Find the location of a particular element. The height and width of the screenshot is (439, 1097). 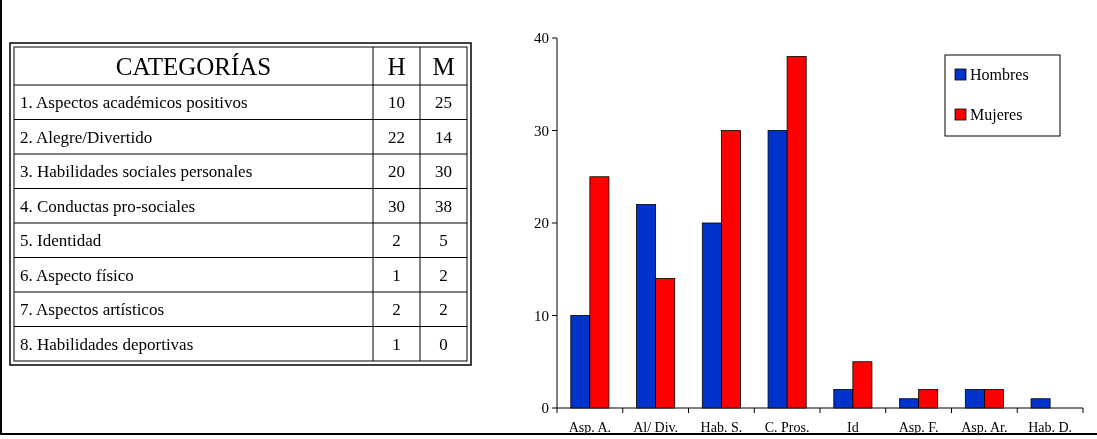

y-tick-label: 10 is located at coordinates (541, 315).